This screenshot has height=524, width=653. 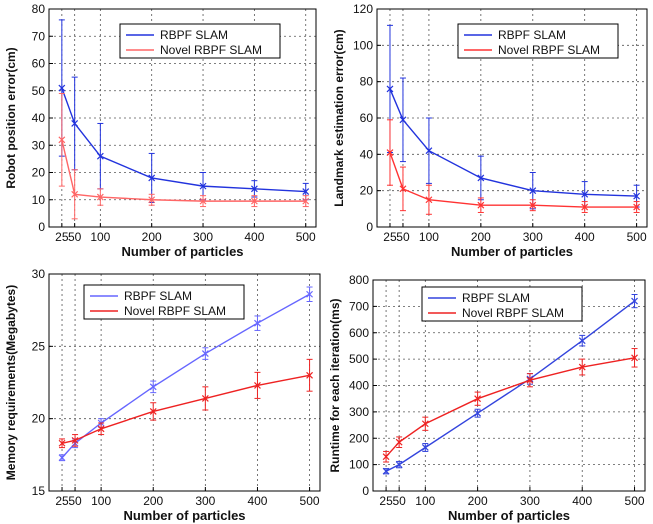 I want to click on y-tick-label: 40, so click(x=367, y=154).